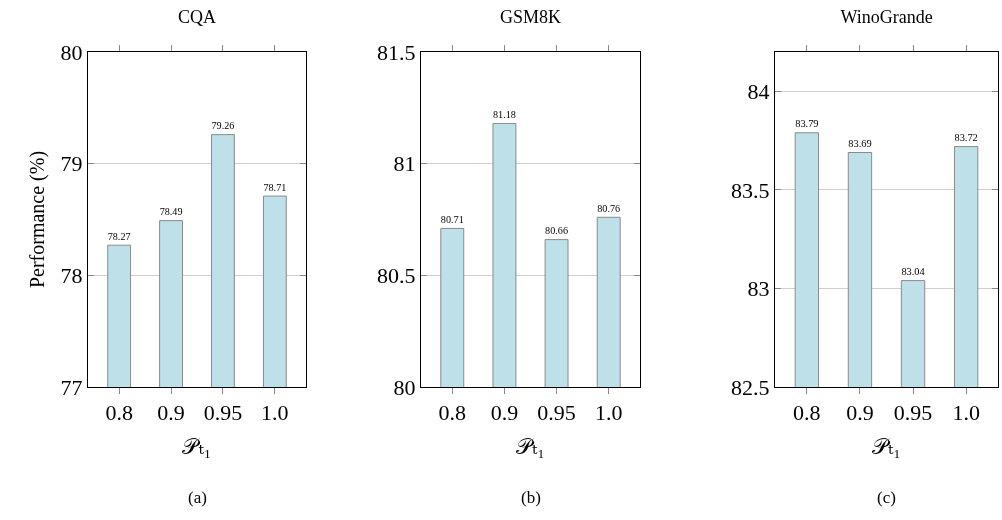  I want to click on data-label: 83.72, so click(966, 138).